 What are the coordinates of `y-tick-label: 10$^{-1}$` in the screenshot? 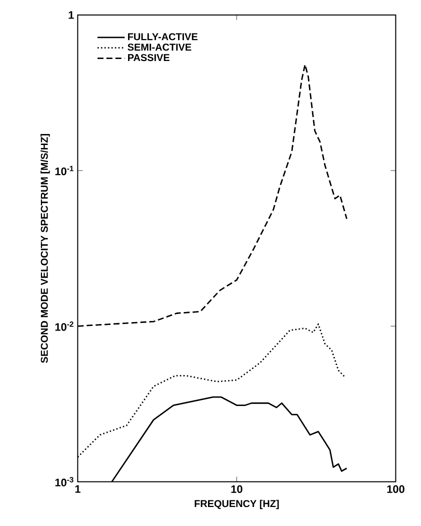 It's located at (64, 171).